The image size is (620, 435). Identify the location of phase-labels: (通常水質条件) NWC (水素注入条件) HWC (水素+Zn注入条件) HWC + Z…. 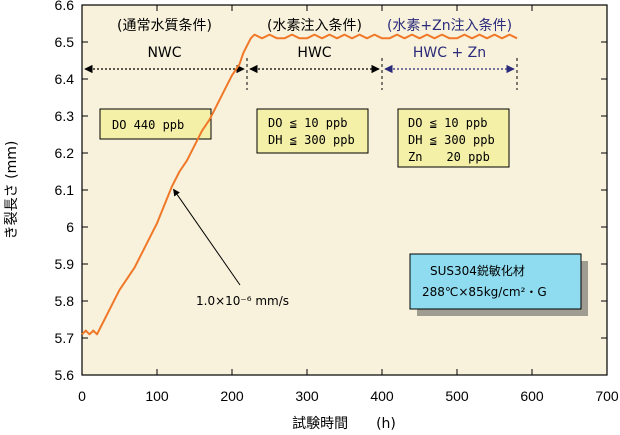
(299, 45).